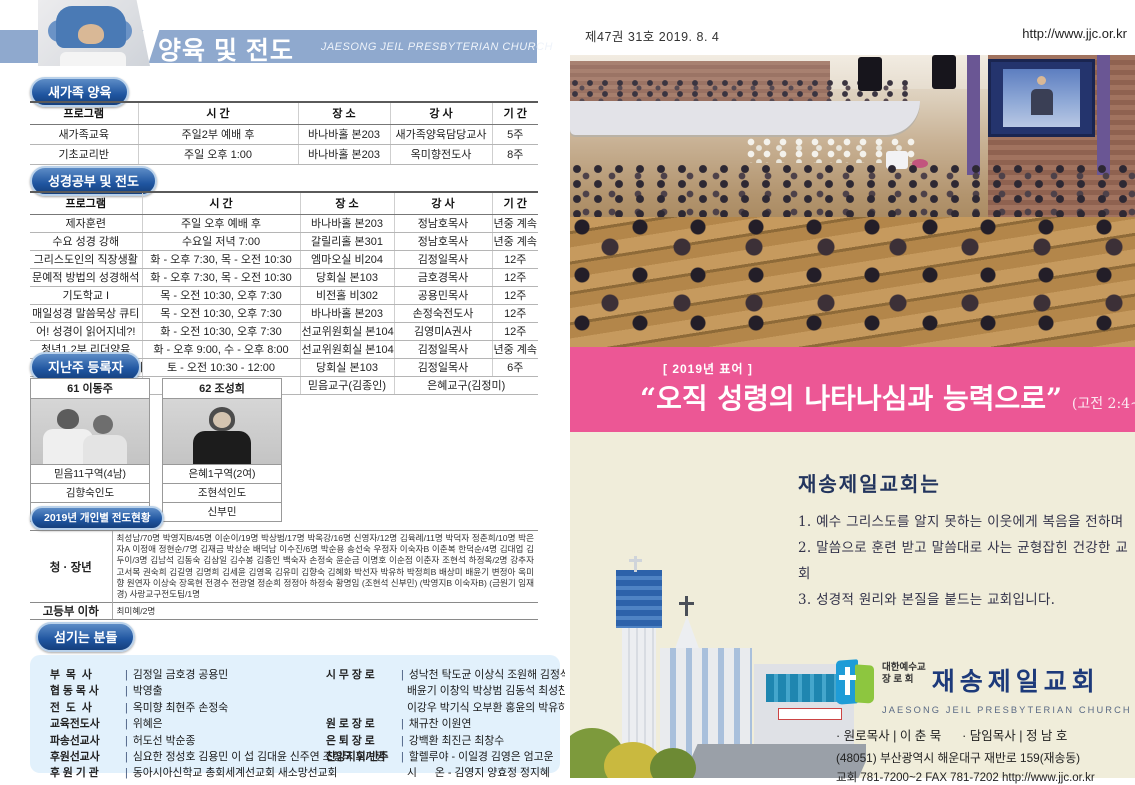 This screenshot has height=785, width=1135. What do you see at coordinates (478, 773) in the screenshot?
I see `servant-names-continued: 시 온 - 김영지 양효정 정지혜` at bounding box center [478, 773].